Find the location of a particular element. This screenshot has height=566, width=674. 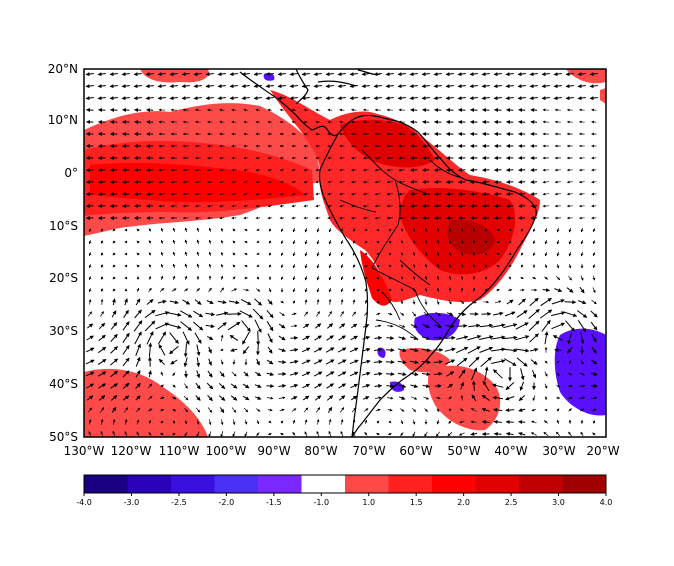

lon-label: 90°W is located at coordinates (273, 451).